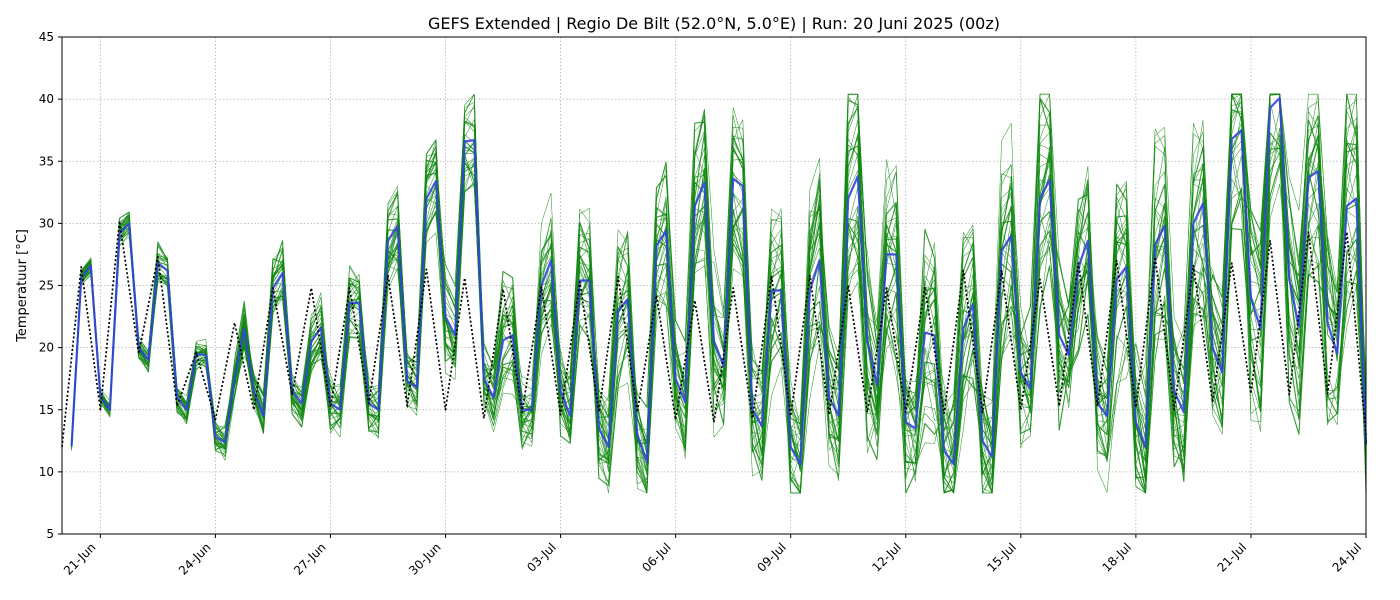  I want to click on y-tick-label: 10, so click(46, 472).